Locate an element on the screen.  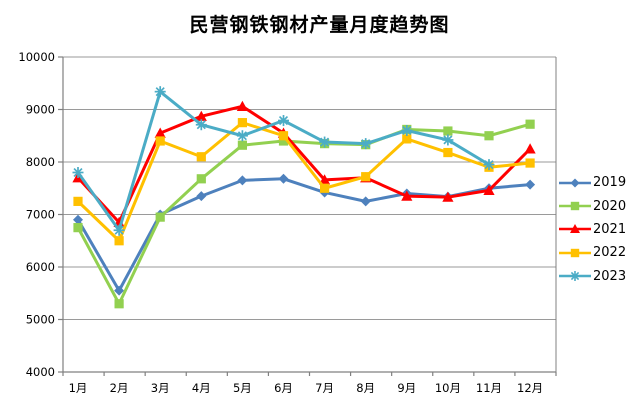
legend-label-2022: 2022 is located at coordinates (610, 253).